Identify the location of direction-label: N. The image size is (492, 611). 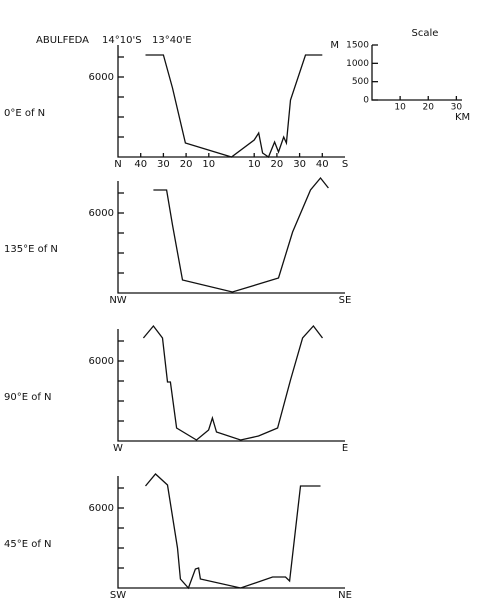
(117, 164).